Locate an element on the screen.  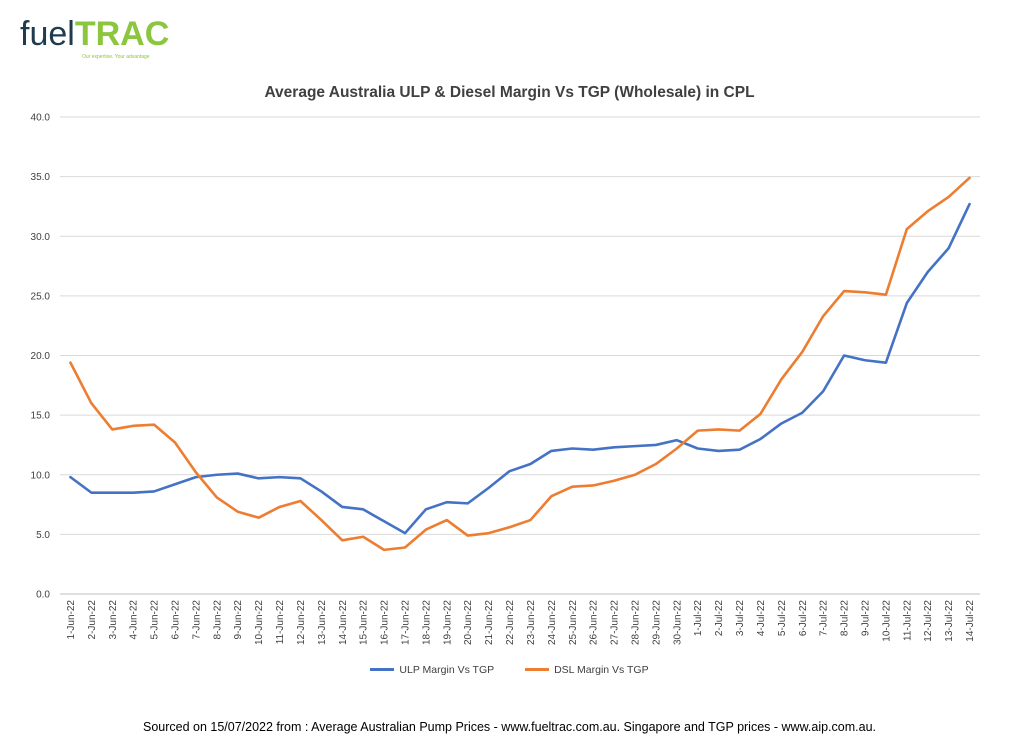
x-tick-label: 27-Jun-22 is located at coordinates (615, 622).